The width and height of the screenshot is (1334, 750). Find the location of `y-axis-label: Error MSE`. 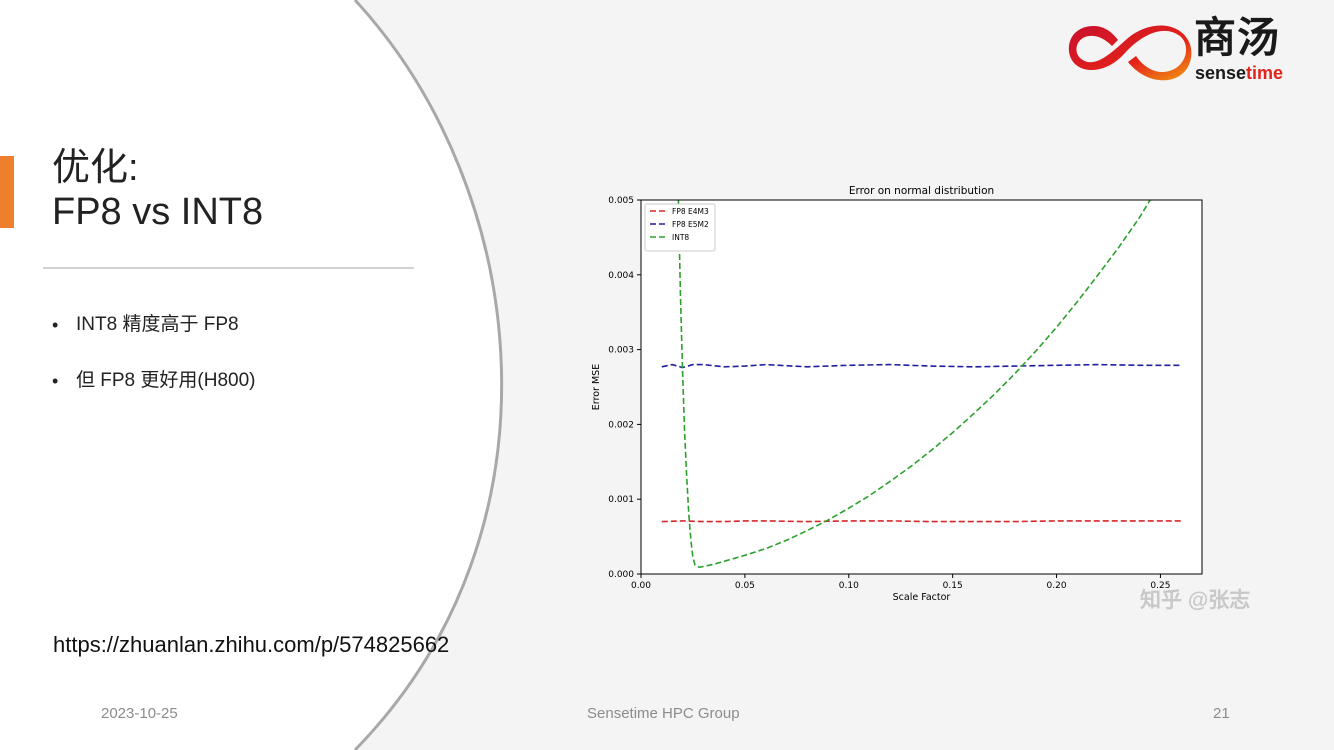

y-axis-label: Error MSE is located at coordinates (596, 387).